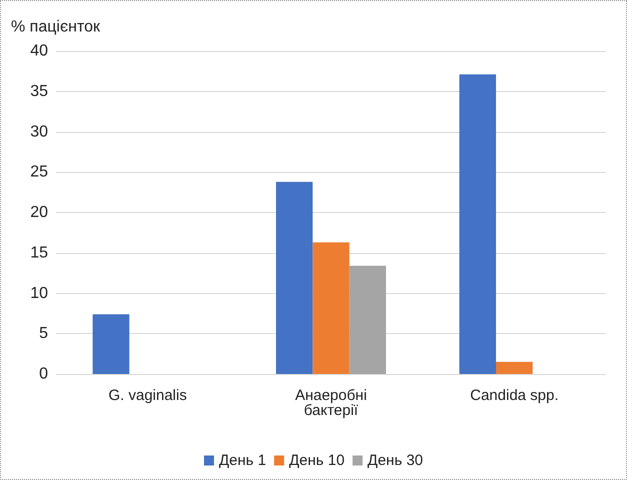 Image resolution: width=627 pixels, height=480 pixels. What do you see at coordinates (147, 395) in the screenshot?
I see `x-tick-label: G. vaginalis` at bounding box center [147, 395].